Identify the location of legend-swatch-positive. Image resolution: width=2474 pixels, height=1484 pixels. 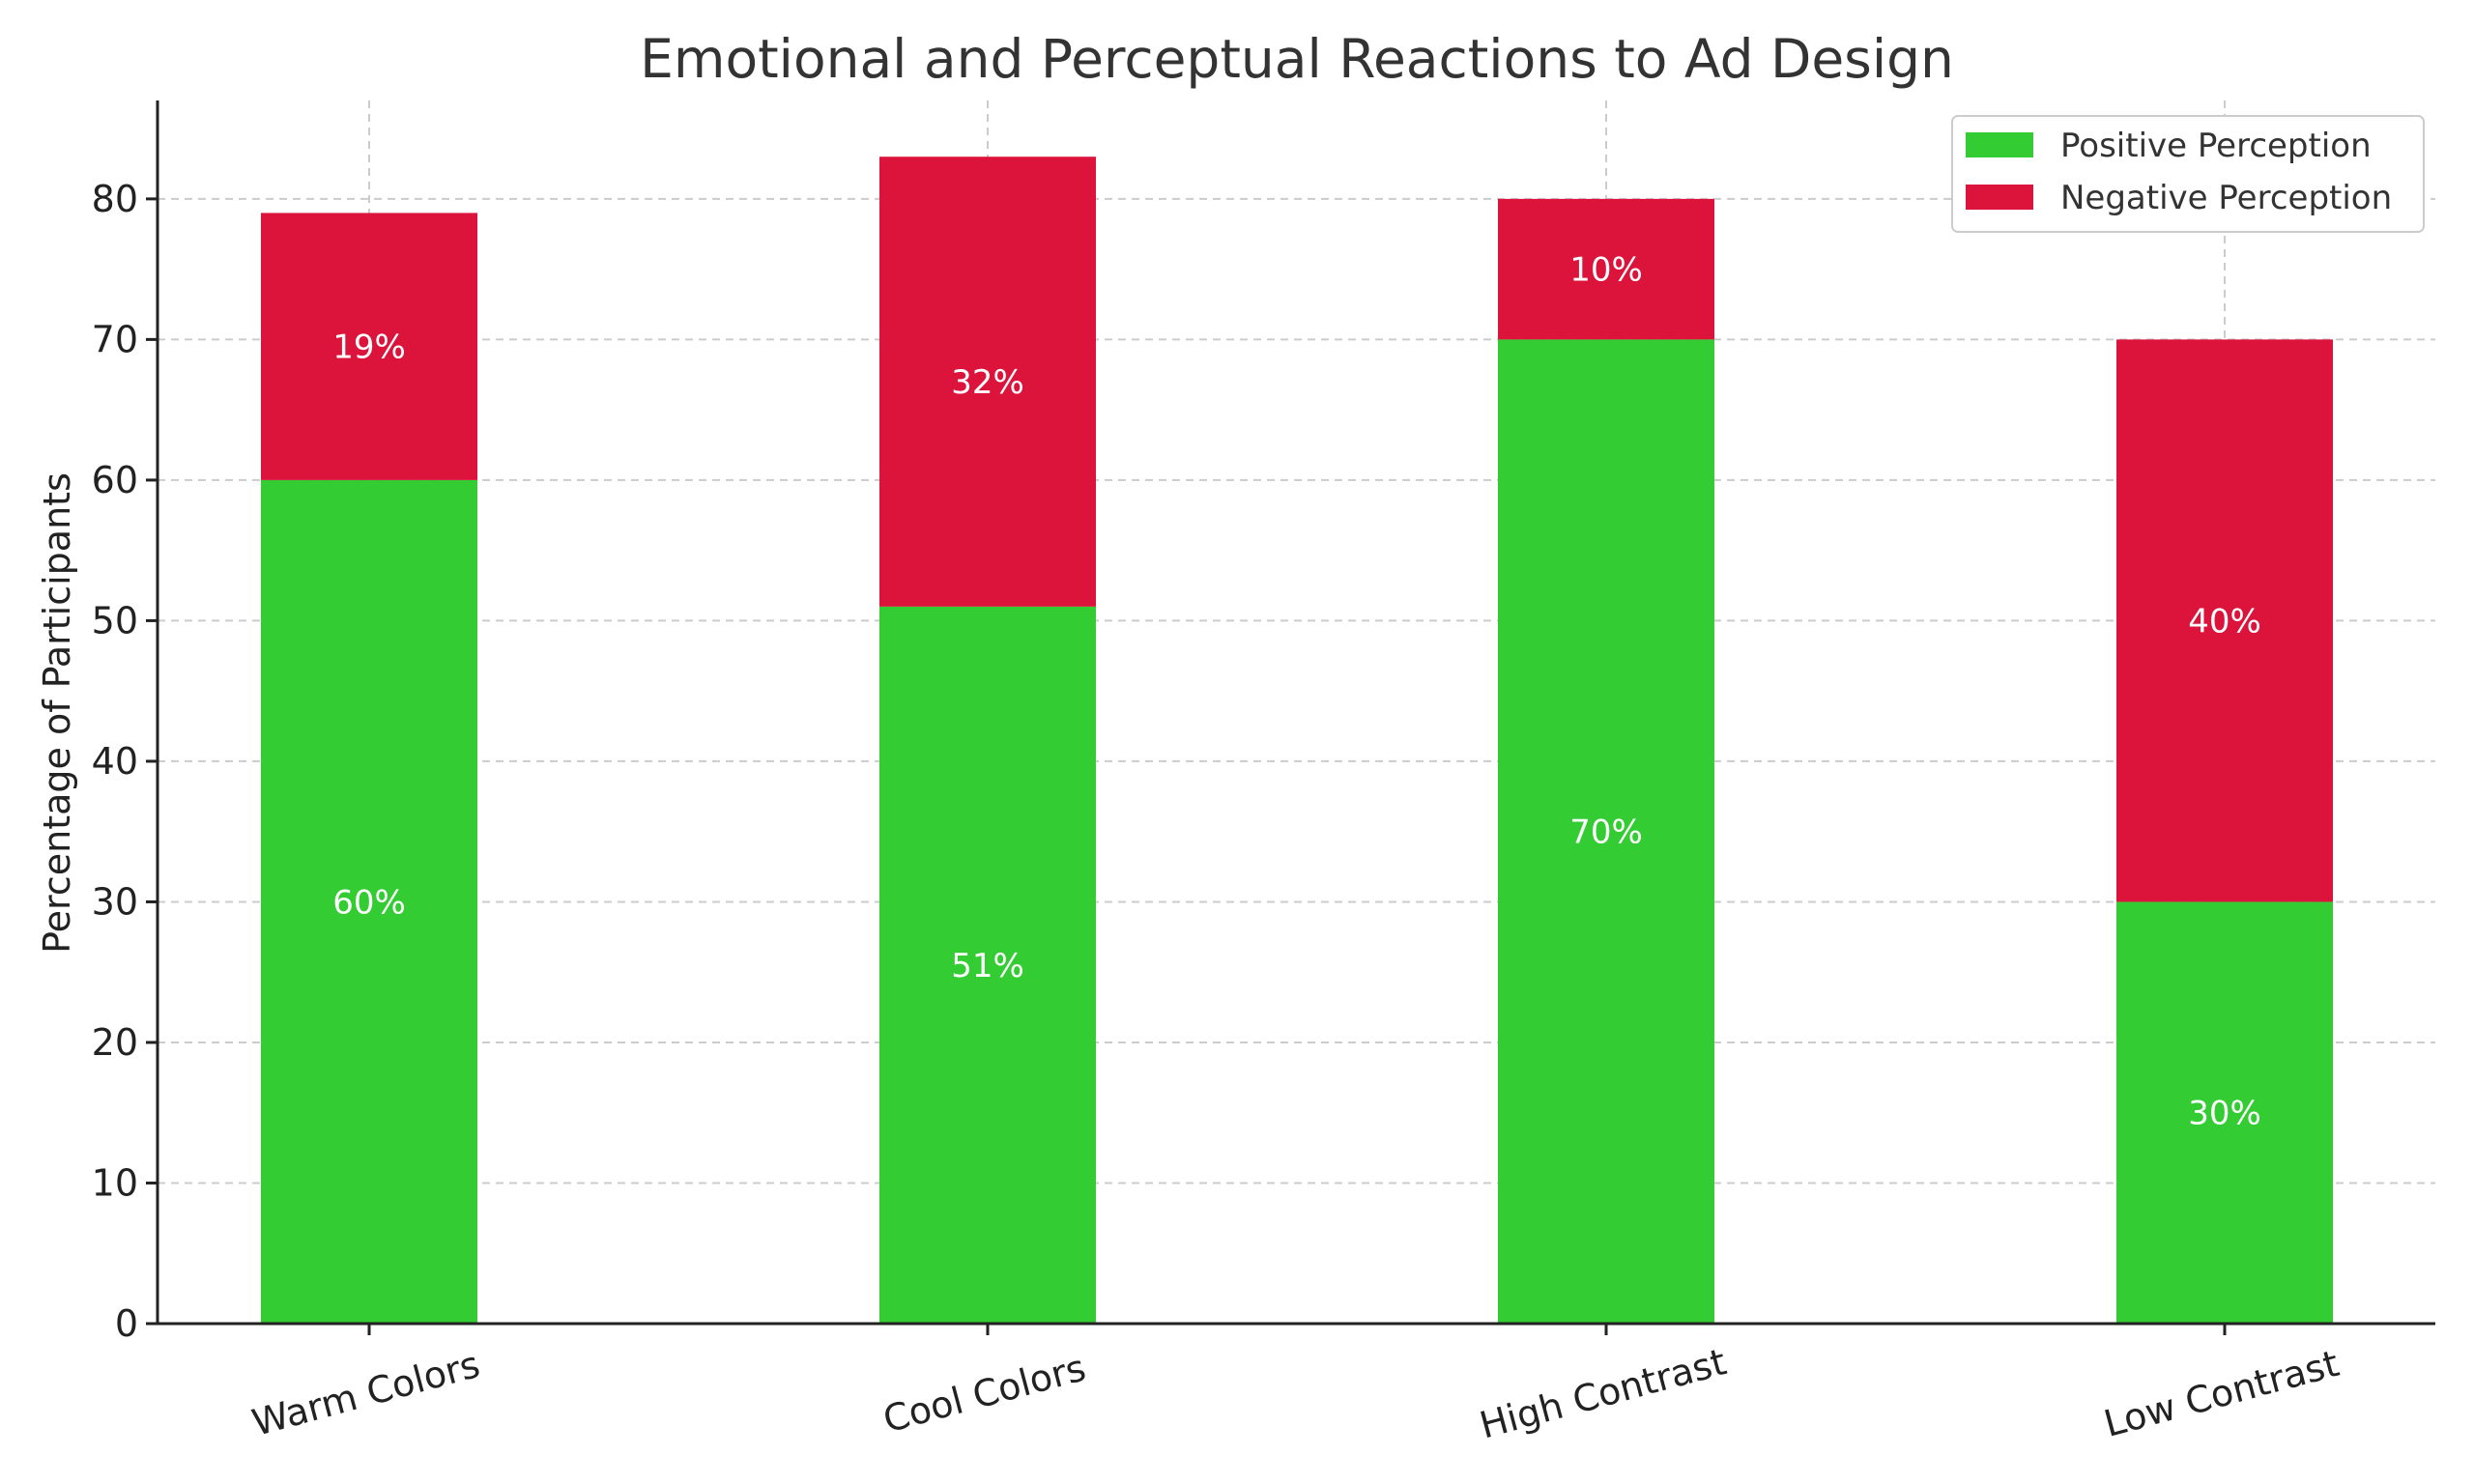
(2000, 145).